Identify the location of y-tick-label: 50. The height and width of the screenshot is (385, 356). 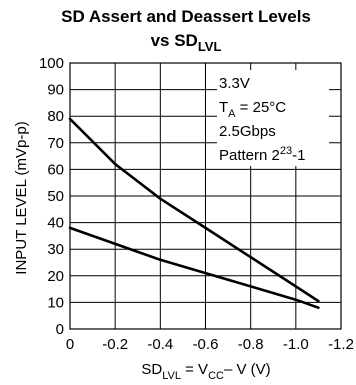
(55, 196).